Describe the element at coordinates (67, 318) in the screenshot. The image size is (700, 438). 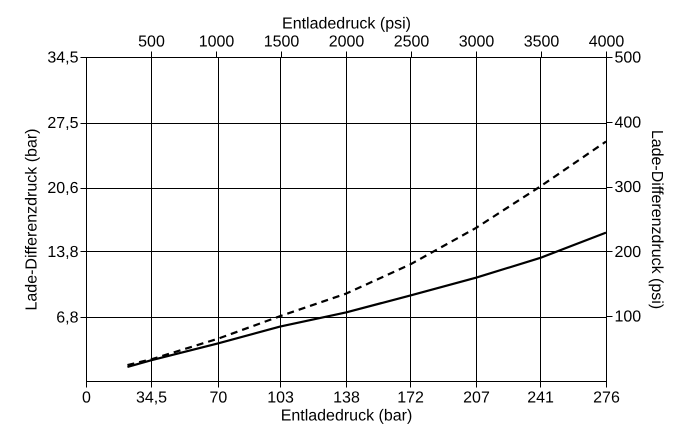
I see `y-tick-label: 6,8` at that location.